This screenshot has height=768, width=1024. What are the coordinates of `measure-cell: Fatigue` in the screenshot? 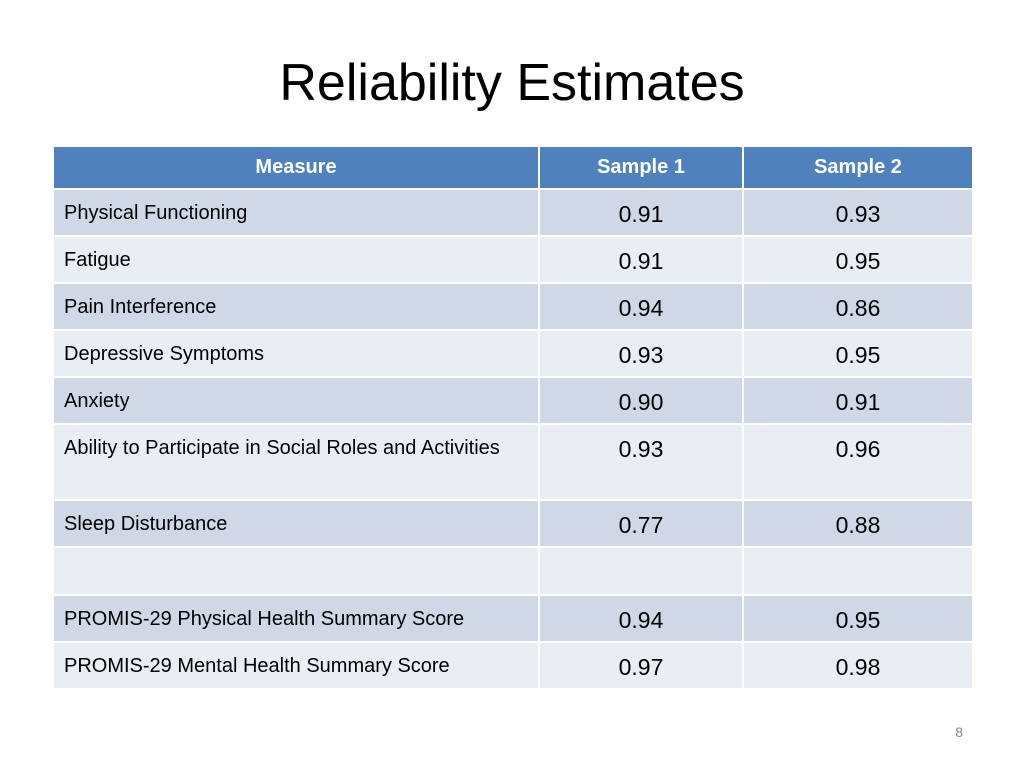 It's located at (296, 259).